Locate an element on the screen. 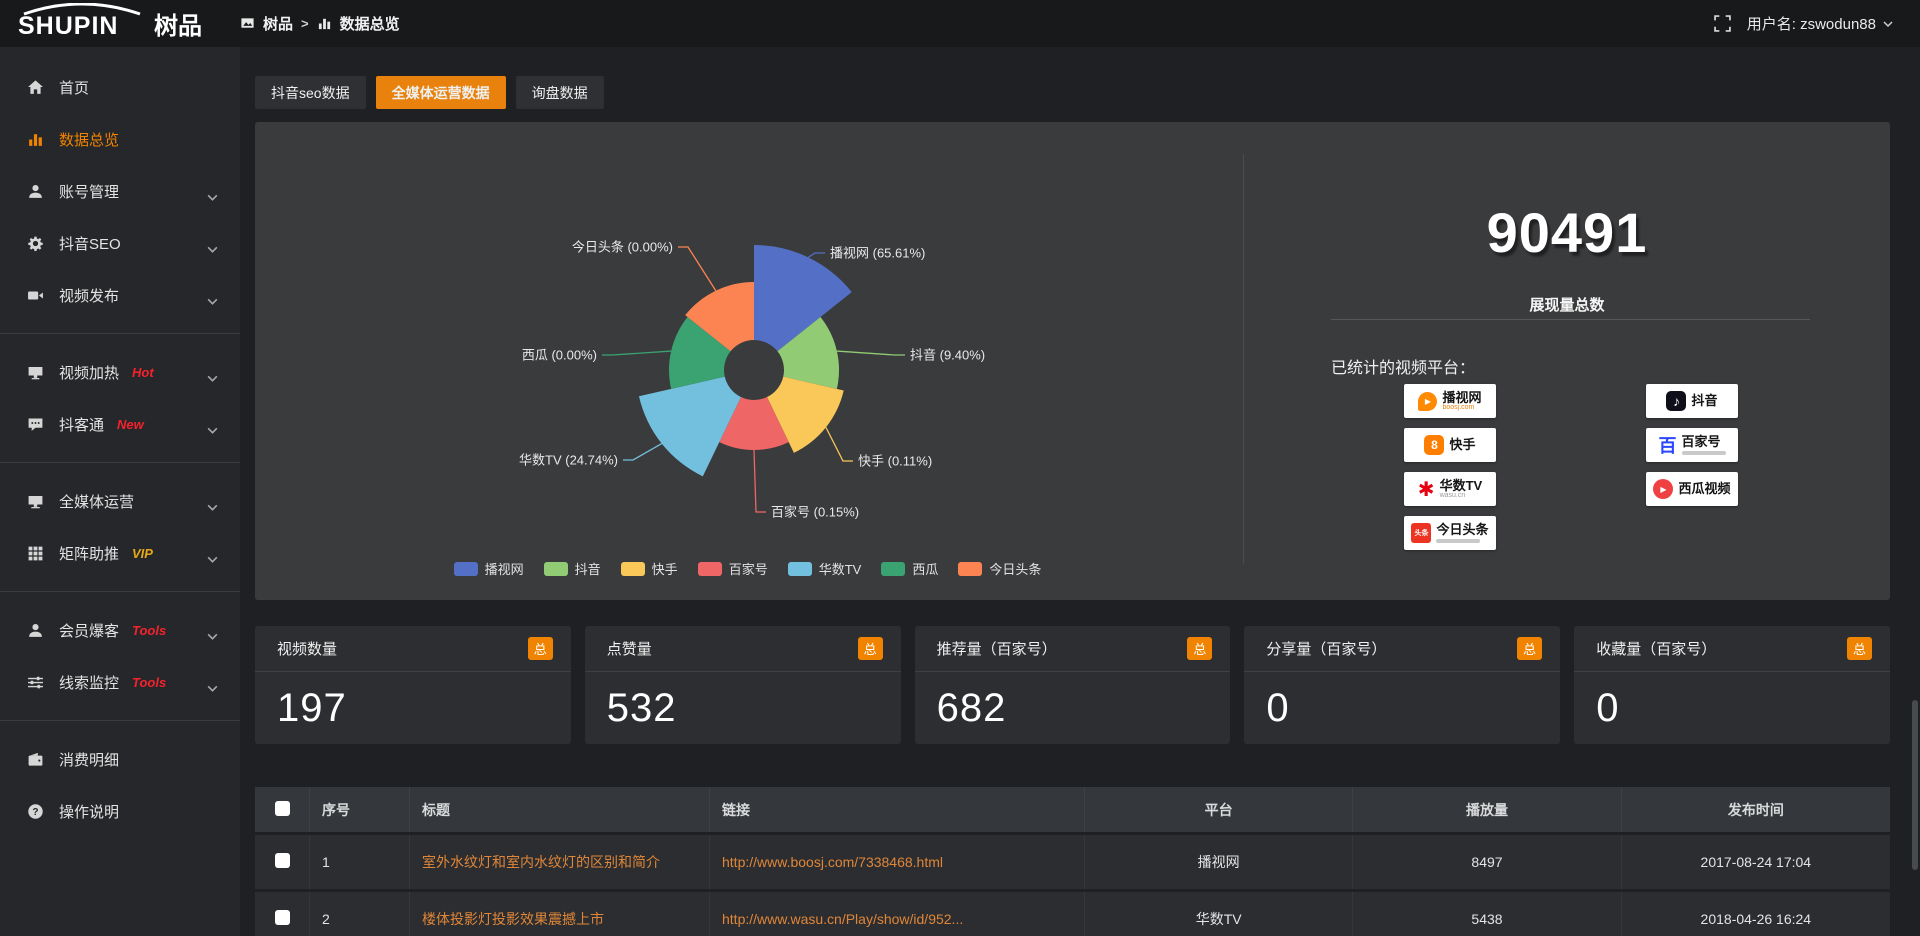  pie-slice-西瓜 is located at coordinates (700, 353).